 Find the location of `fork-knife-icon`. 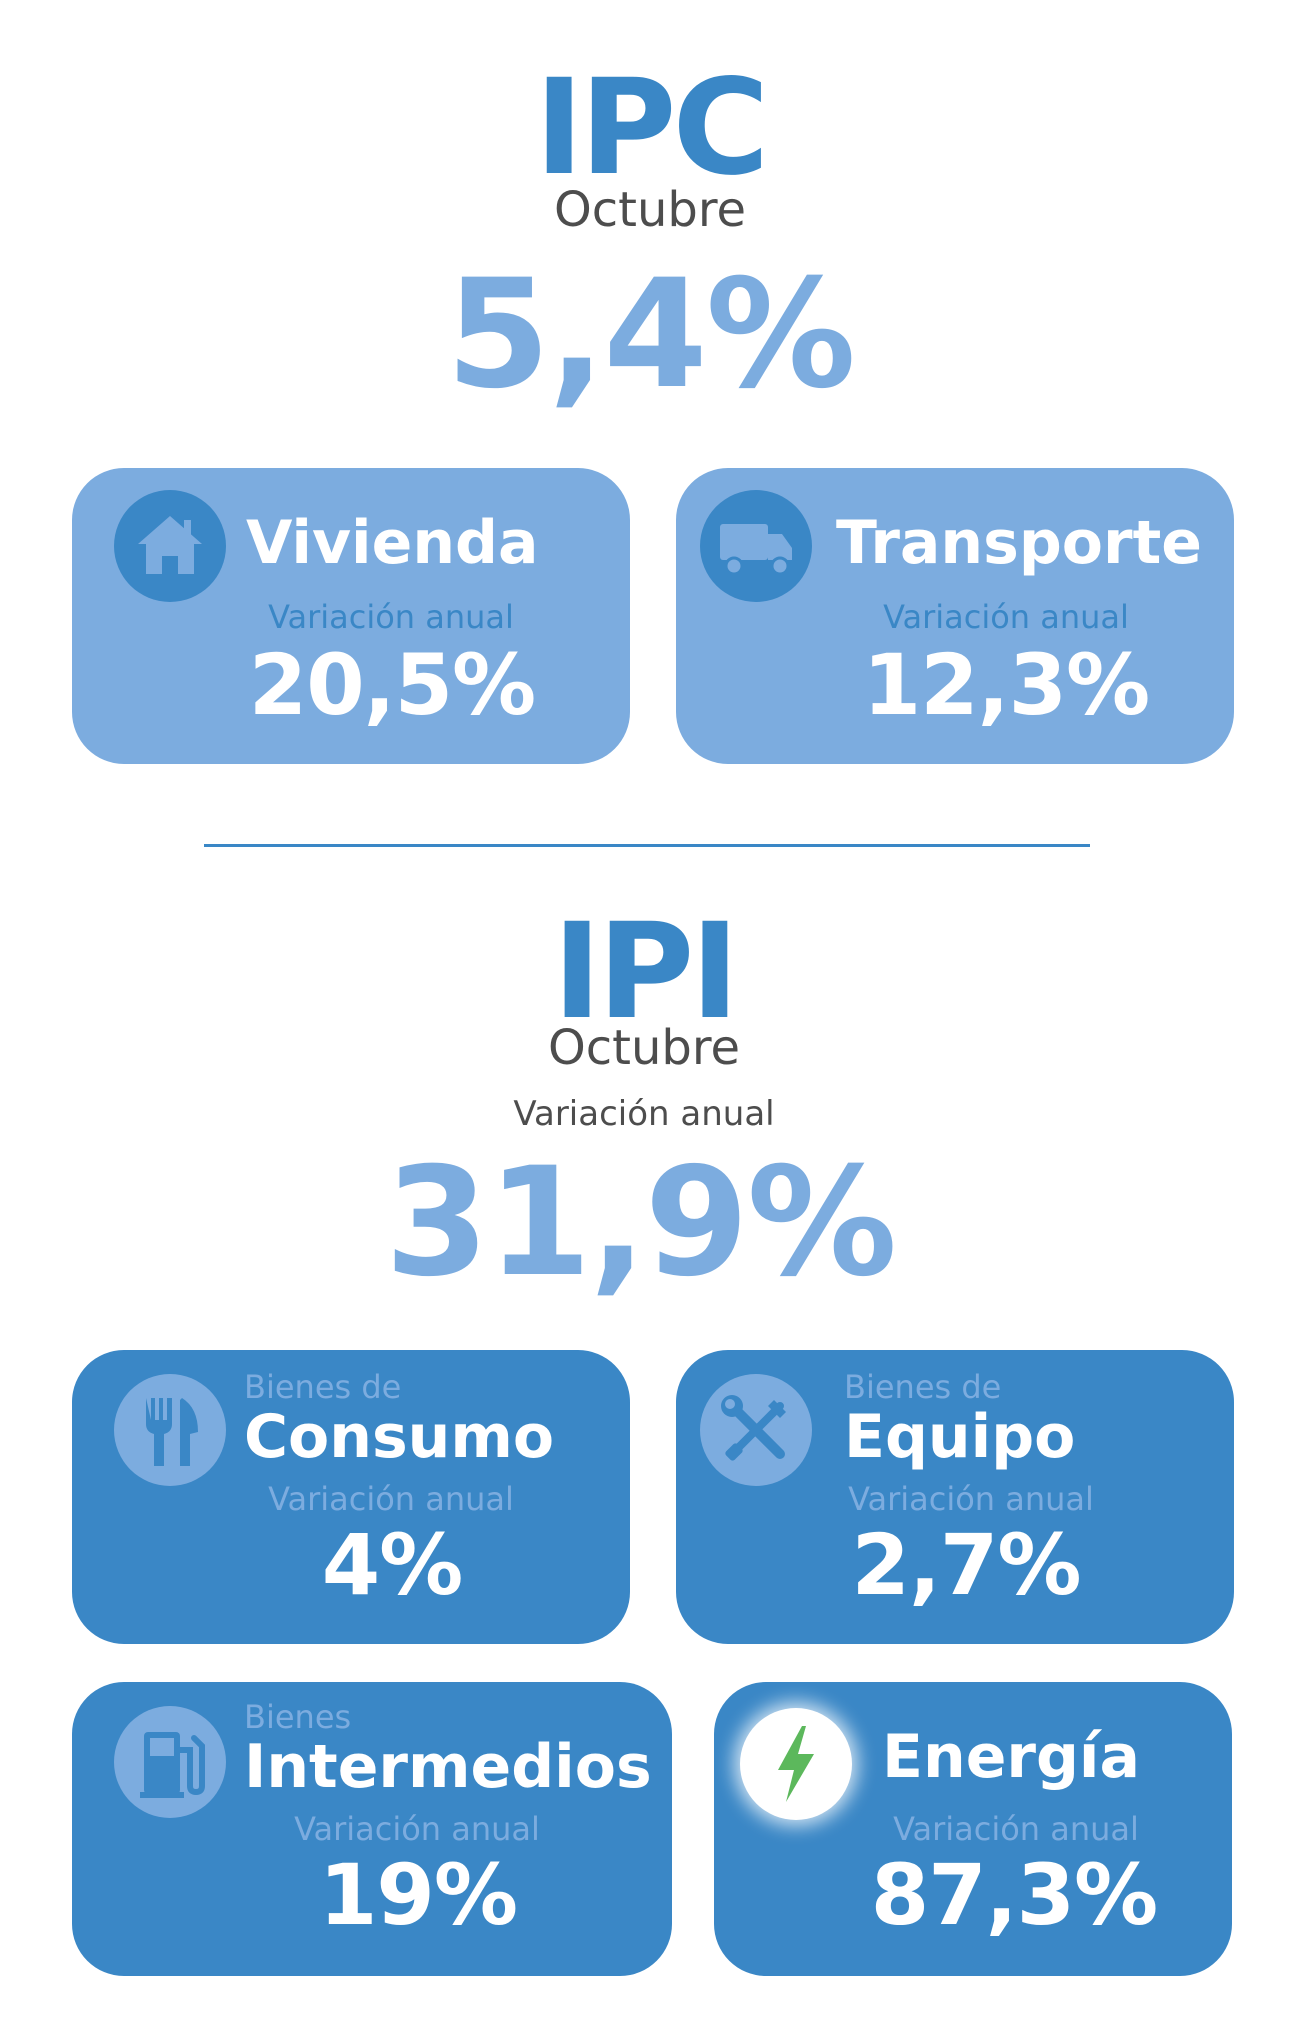

fork-knife-icon is located at coordinates (170, 1430).